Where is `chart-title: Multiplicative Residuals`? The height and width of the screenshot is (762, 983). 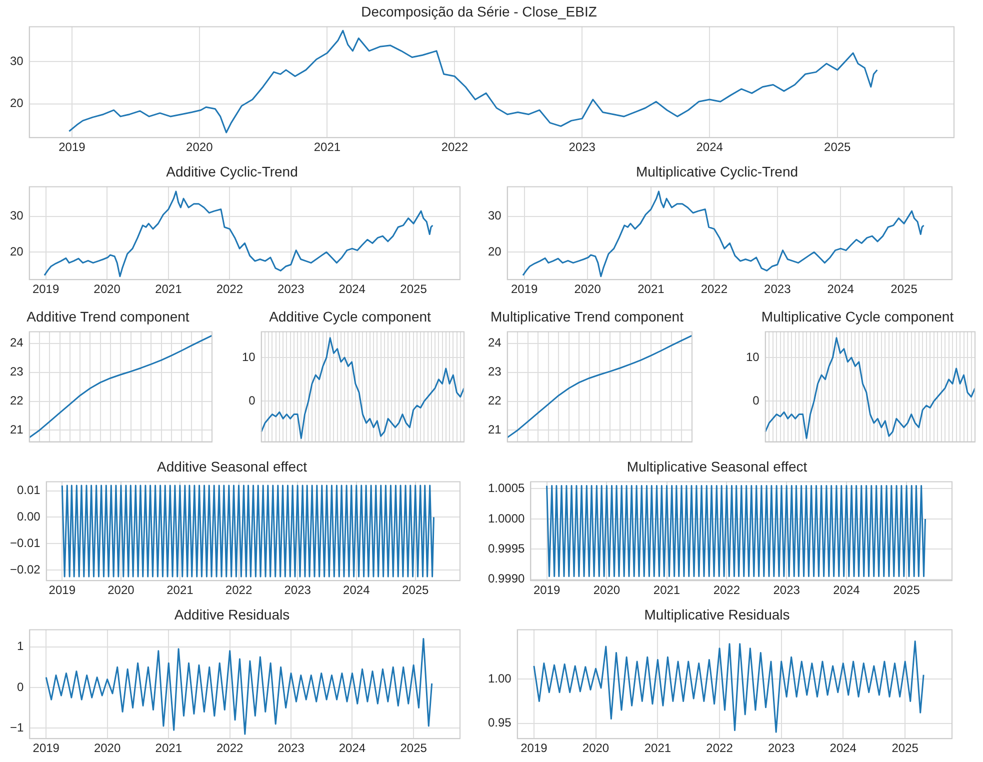 chart-title: Multiplicative Residuals is located at coordinates (717, 614).